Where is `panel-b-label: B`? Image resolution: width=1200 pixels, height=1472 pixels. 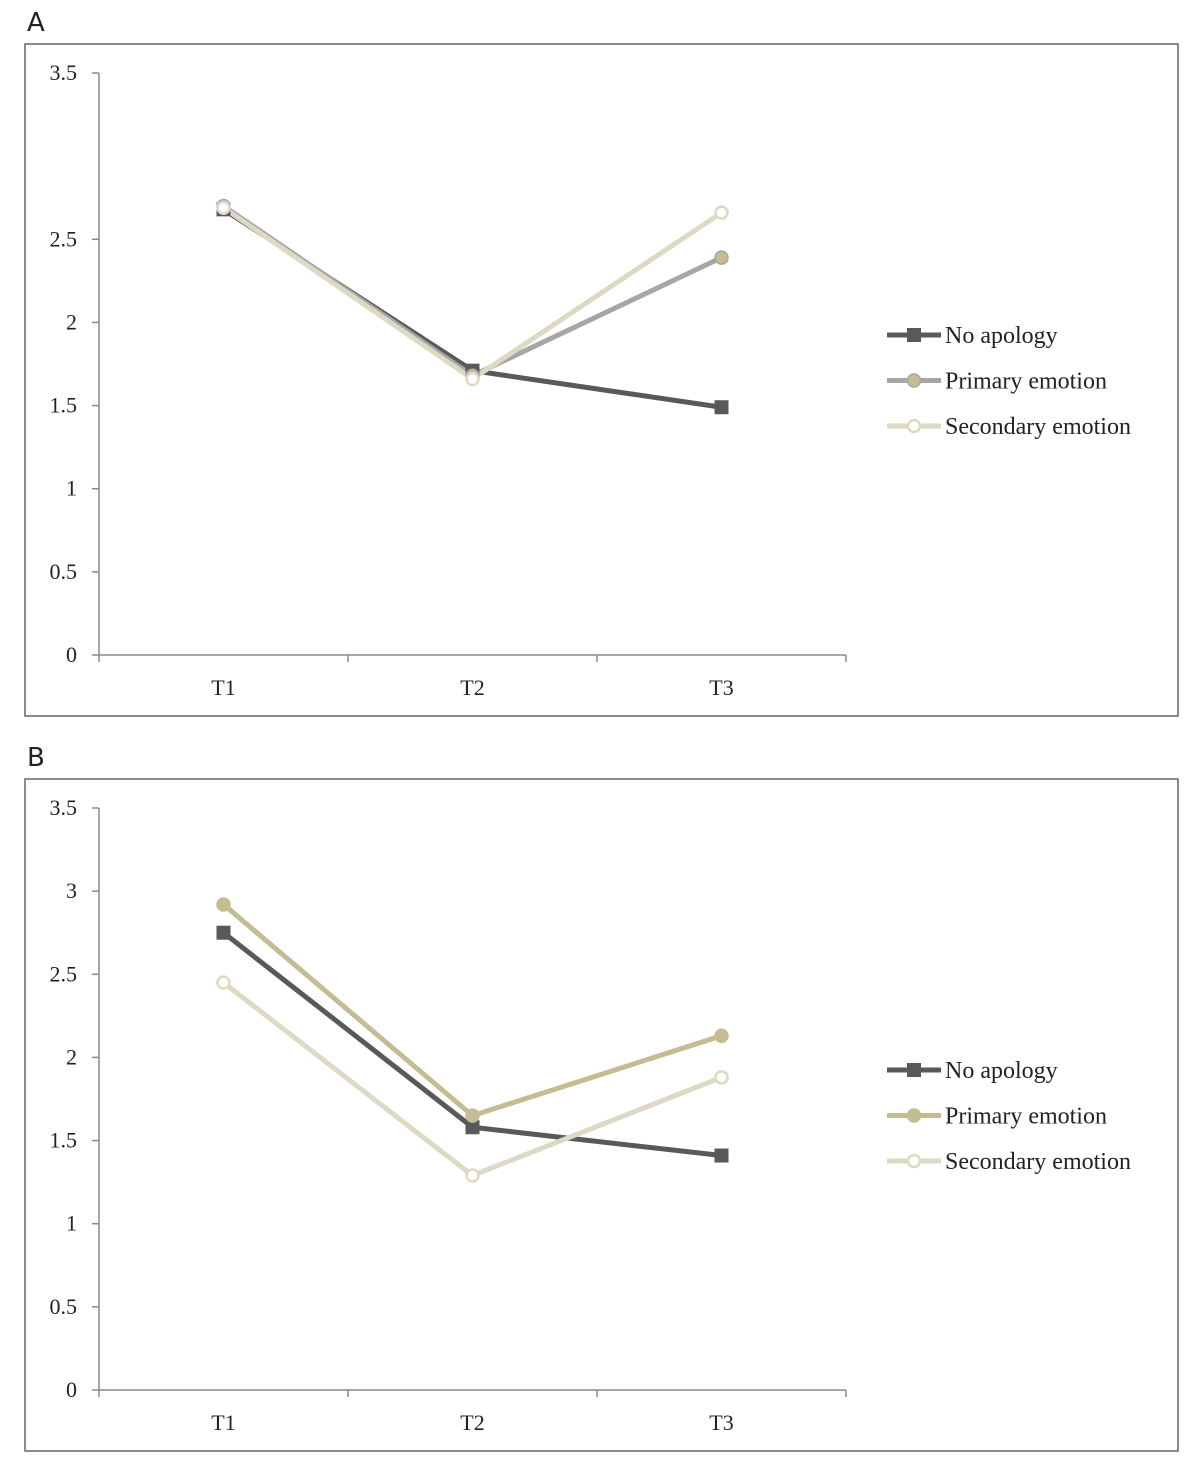
panel-b-label: B is located at coordinates (36, 758).